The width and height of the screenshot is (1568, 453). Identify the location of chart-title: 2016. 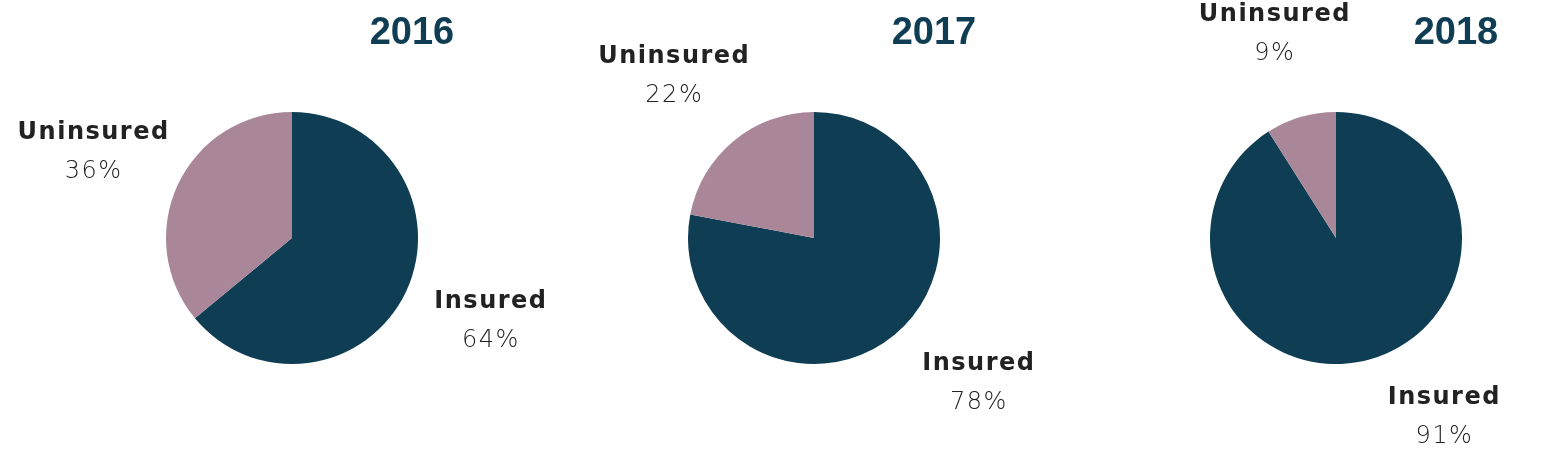
(412, 31).